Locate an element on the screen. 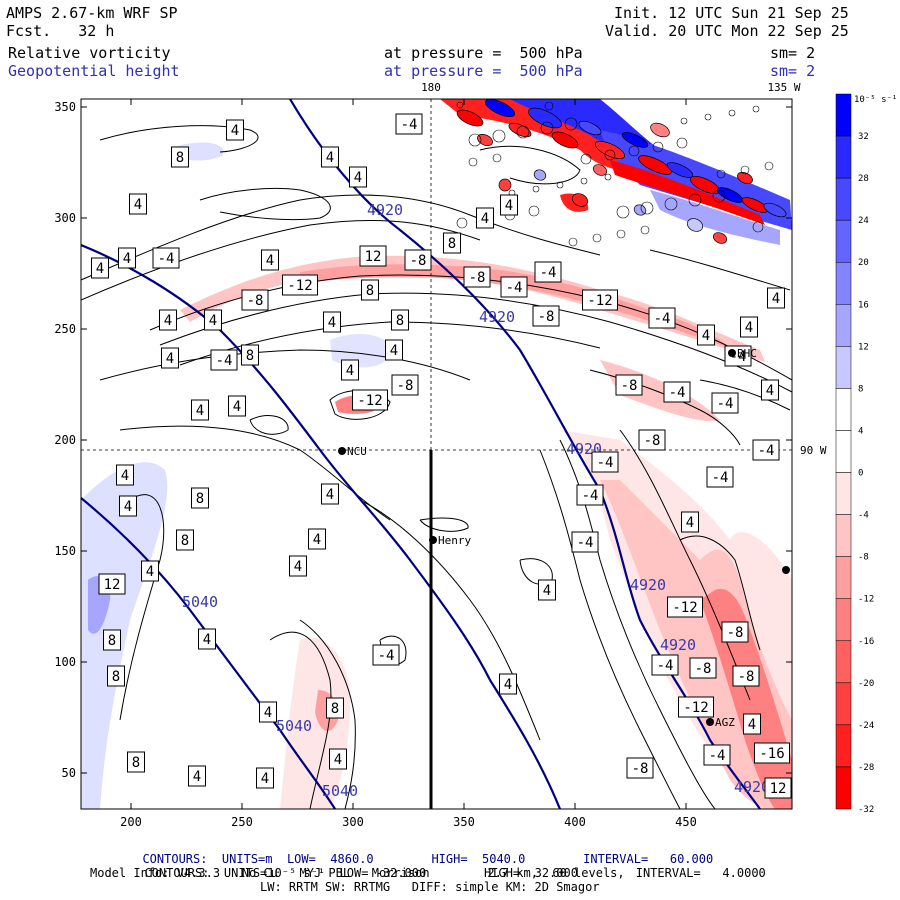 The image size is (900, 900). x-tick-label: 300 is located at coordinates (353, 822).